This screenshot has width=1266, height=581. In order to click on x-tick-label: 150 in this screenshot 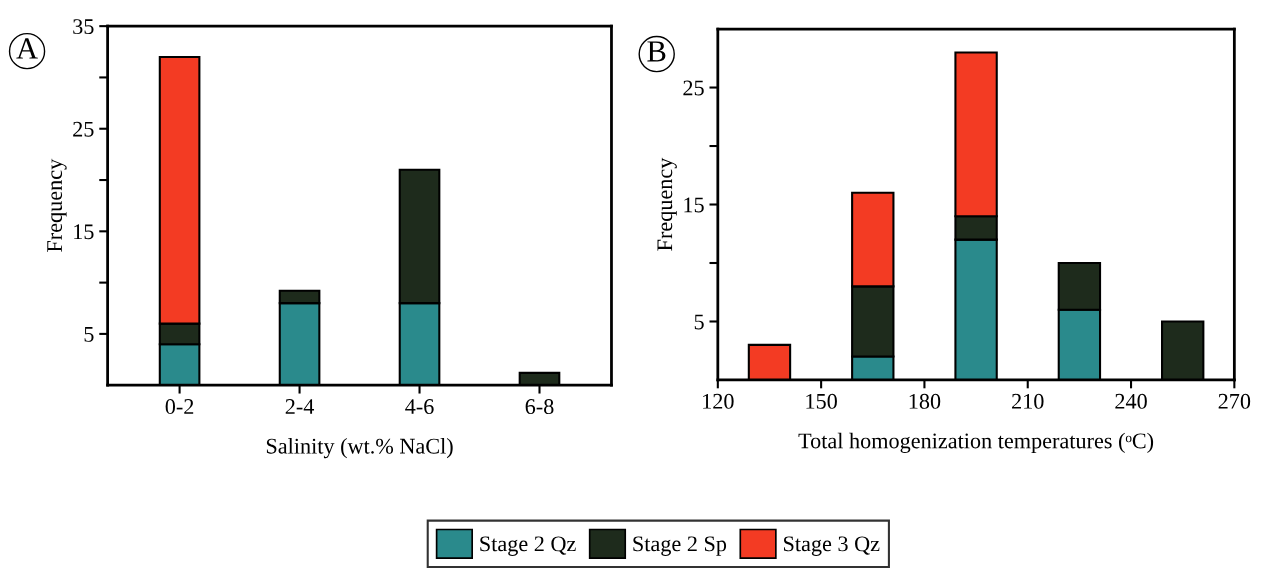, I will do `click(821, 401)`.